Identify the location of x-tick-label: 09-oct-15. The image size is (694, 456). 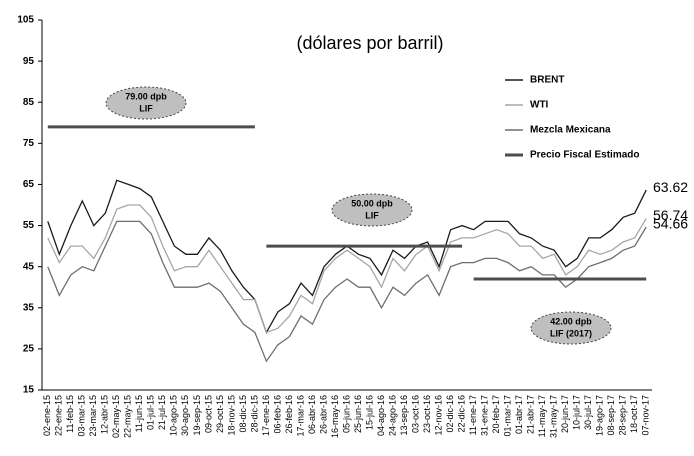
(208, 414).